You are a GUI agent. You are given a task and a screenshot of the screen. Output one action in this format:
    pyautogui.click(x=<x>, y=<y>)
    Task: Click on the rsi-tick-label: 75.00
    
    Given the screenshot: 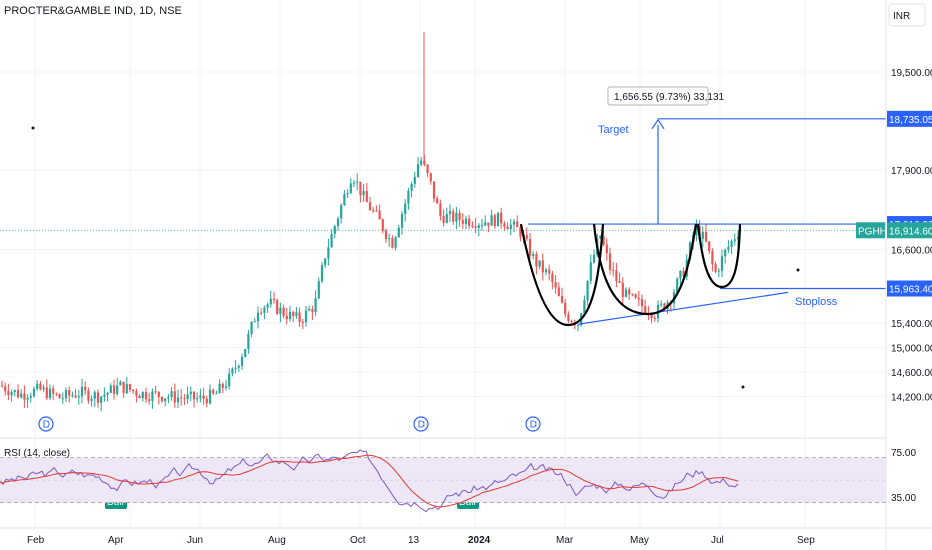 What is the action you would take?
    pyautogui.click(x=903, y=453)
    